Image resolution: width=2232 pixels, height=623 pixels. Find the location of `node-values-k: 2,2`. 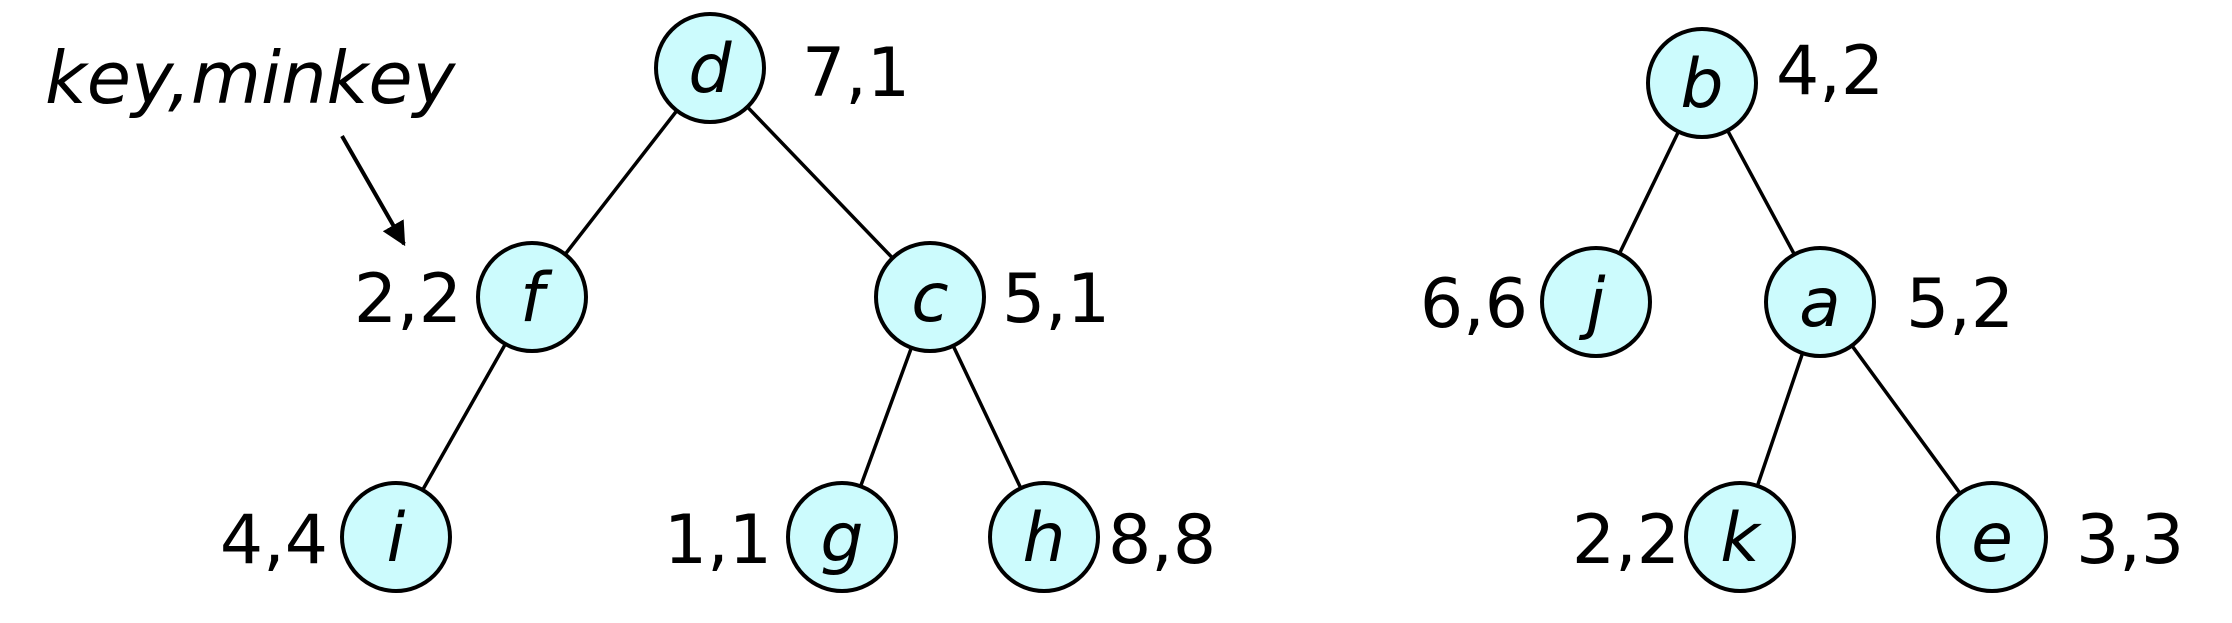

node-values-k: 2,2 is located at coordinates (1626, 540).